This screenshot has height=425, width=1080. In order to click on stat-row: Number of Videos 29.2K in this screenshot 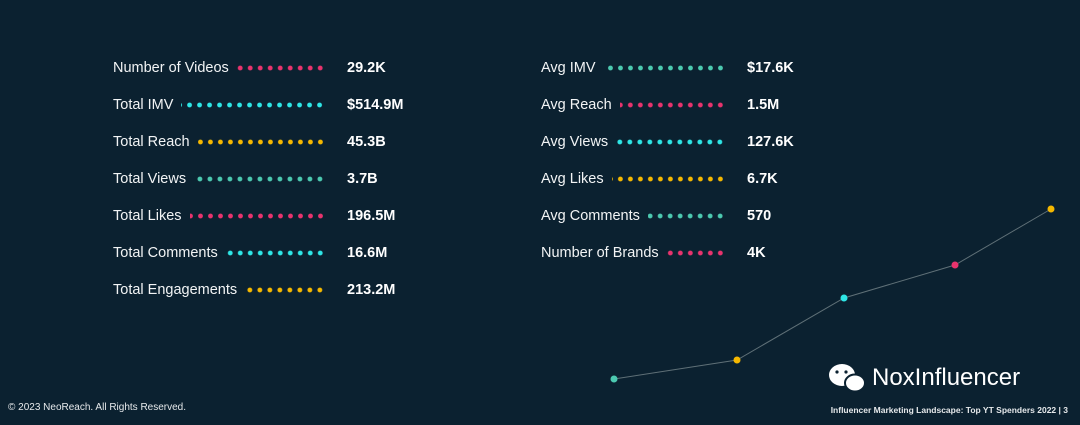, I will do `click(249, 68)`.